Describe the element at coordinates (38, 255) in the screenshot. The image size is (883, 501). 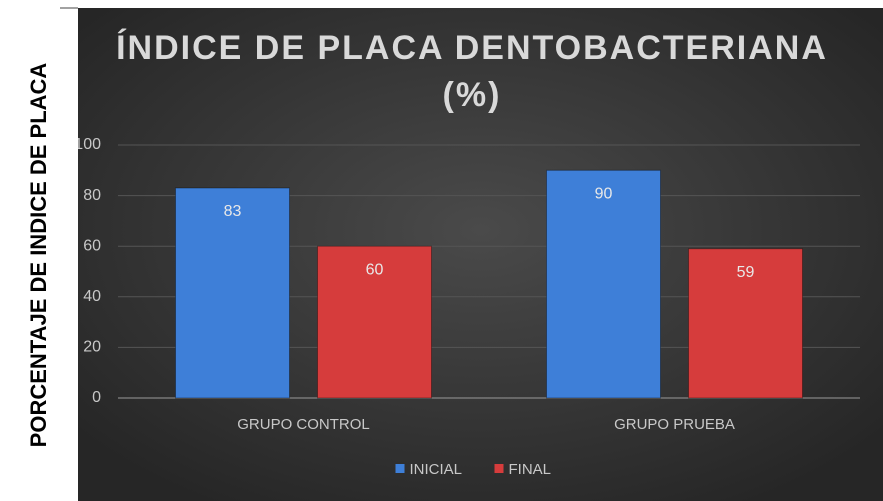
I see `y-axis-label: PORCENTAJE DE INDICE DE PLACA` at that location.